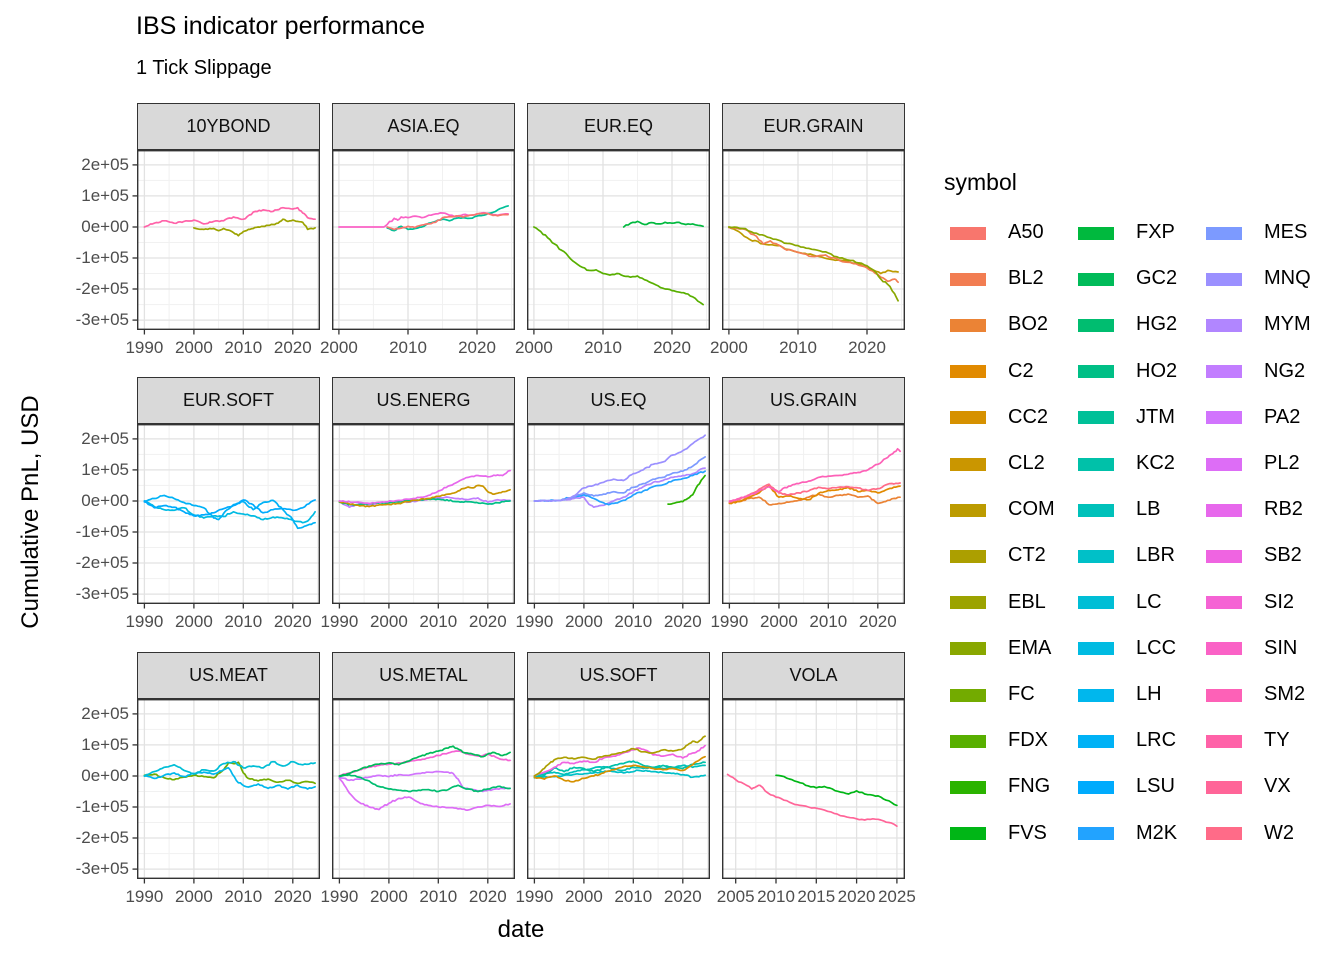 This screenshot has width=1344, height=960. I want to click on legend-swatch-COM, so click(968, 510).